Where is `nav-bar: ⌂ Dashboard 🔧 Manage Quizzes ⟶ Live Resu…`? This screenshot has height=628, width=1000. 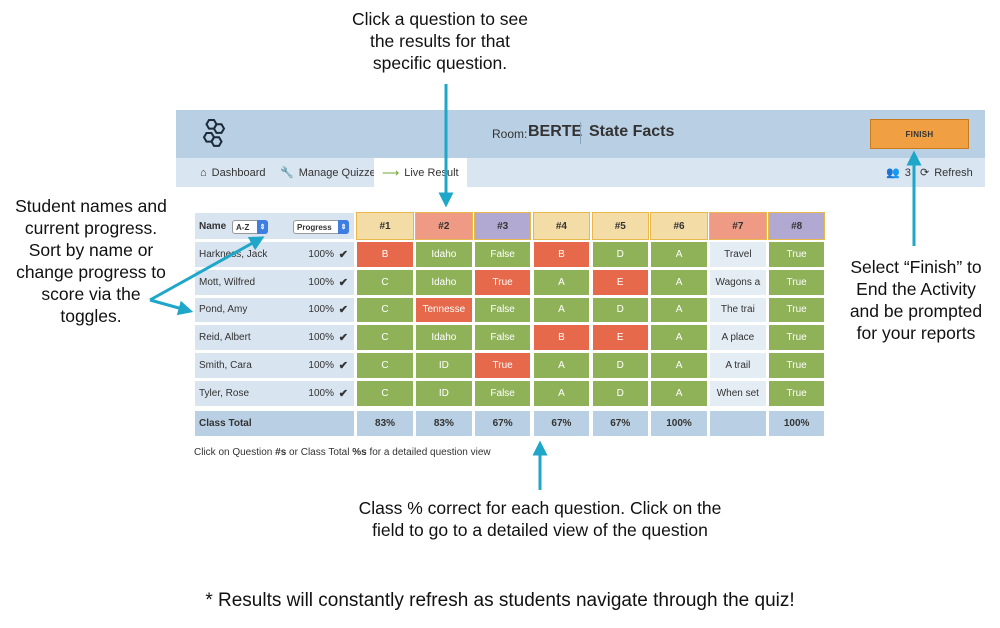 nav-bar: ⌂ Dashboard 🔧 Manage Quizzes ⟶ Live Resu… is located at coordinates (580, 172).